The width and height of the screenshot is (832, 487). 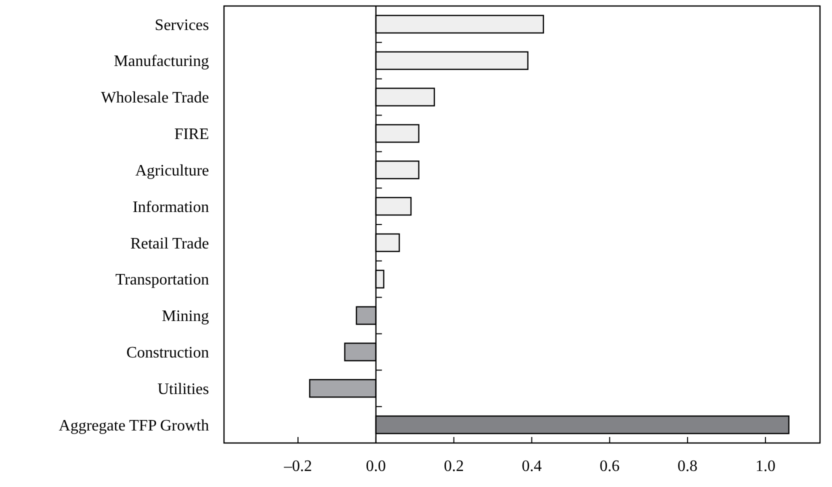 What do you see at coordinates (133, 425) in the screenshot?
I see `y-tick-label: Aggregate TFP Growth` at bounding box center [133, 425].